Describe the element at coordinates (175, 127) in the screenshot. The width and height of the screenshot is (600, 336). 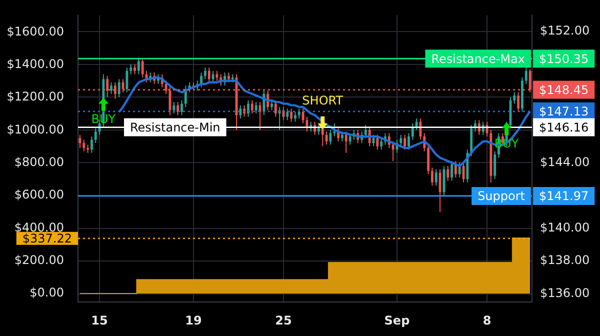
I see `ref-line-label: Resistance-Min` at that location.